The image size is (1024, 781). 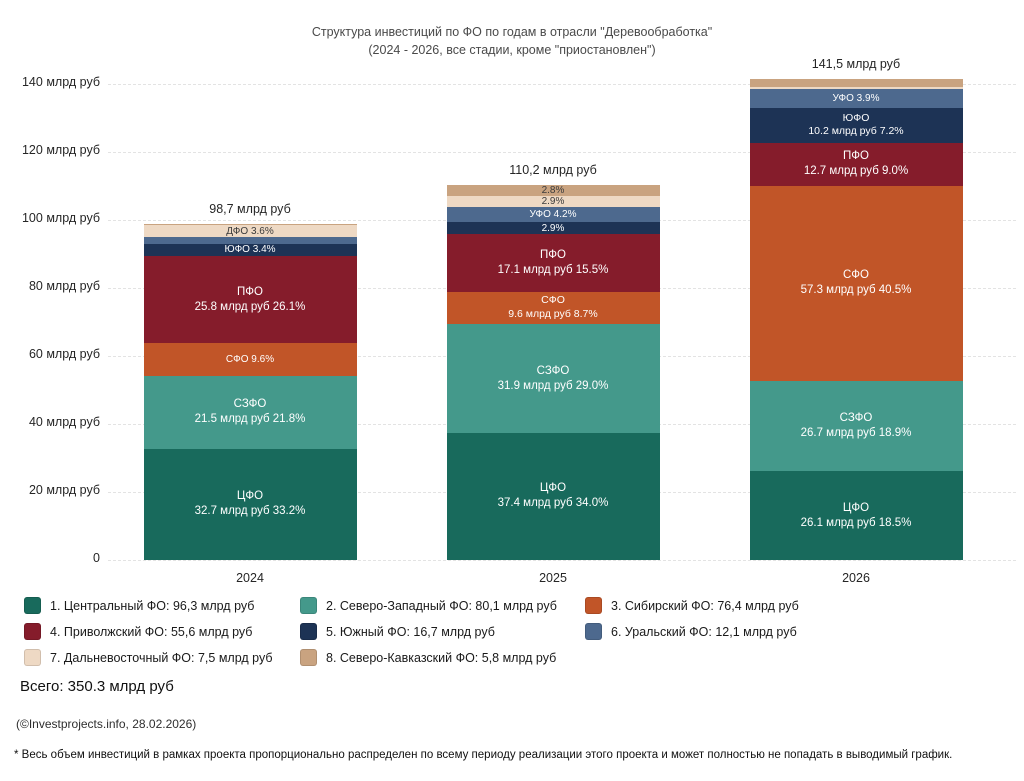 I want to click on segment-2024-ЮФО: ЮФО 3.4%, so click(x=250, y=250).